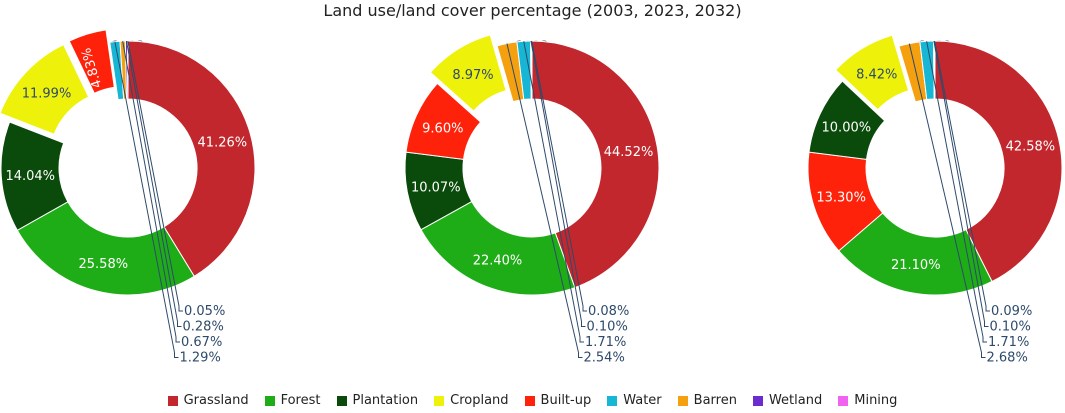 This screenshot has width=1065, height=413. I want to click on outside-label: 0.09%, so click(1011, 311).